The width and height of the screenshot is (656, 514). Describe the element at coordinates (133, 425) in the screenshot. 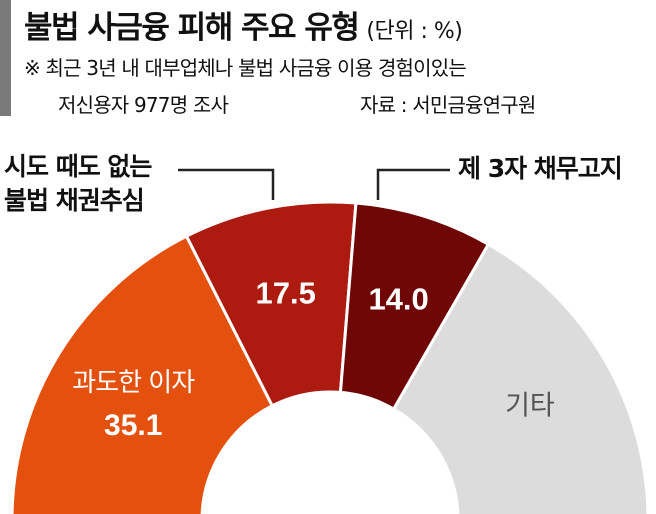

I see `slice-value-label-1: 35.1` at that location.